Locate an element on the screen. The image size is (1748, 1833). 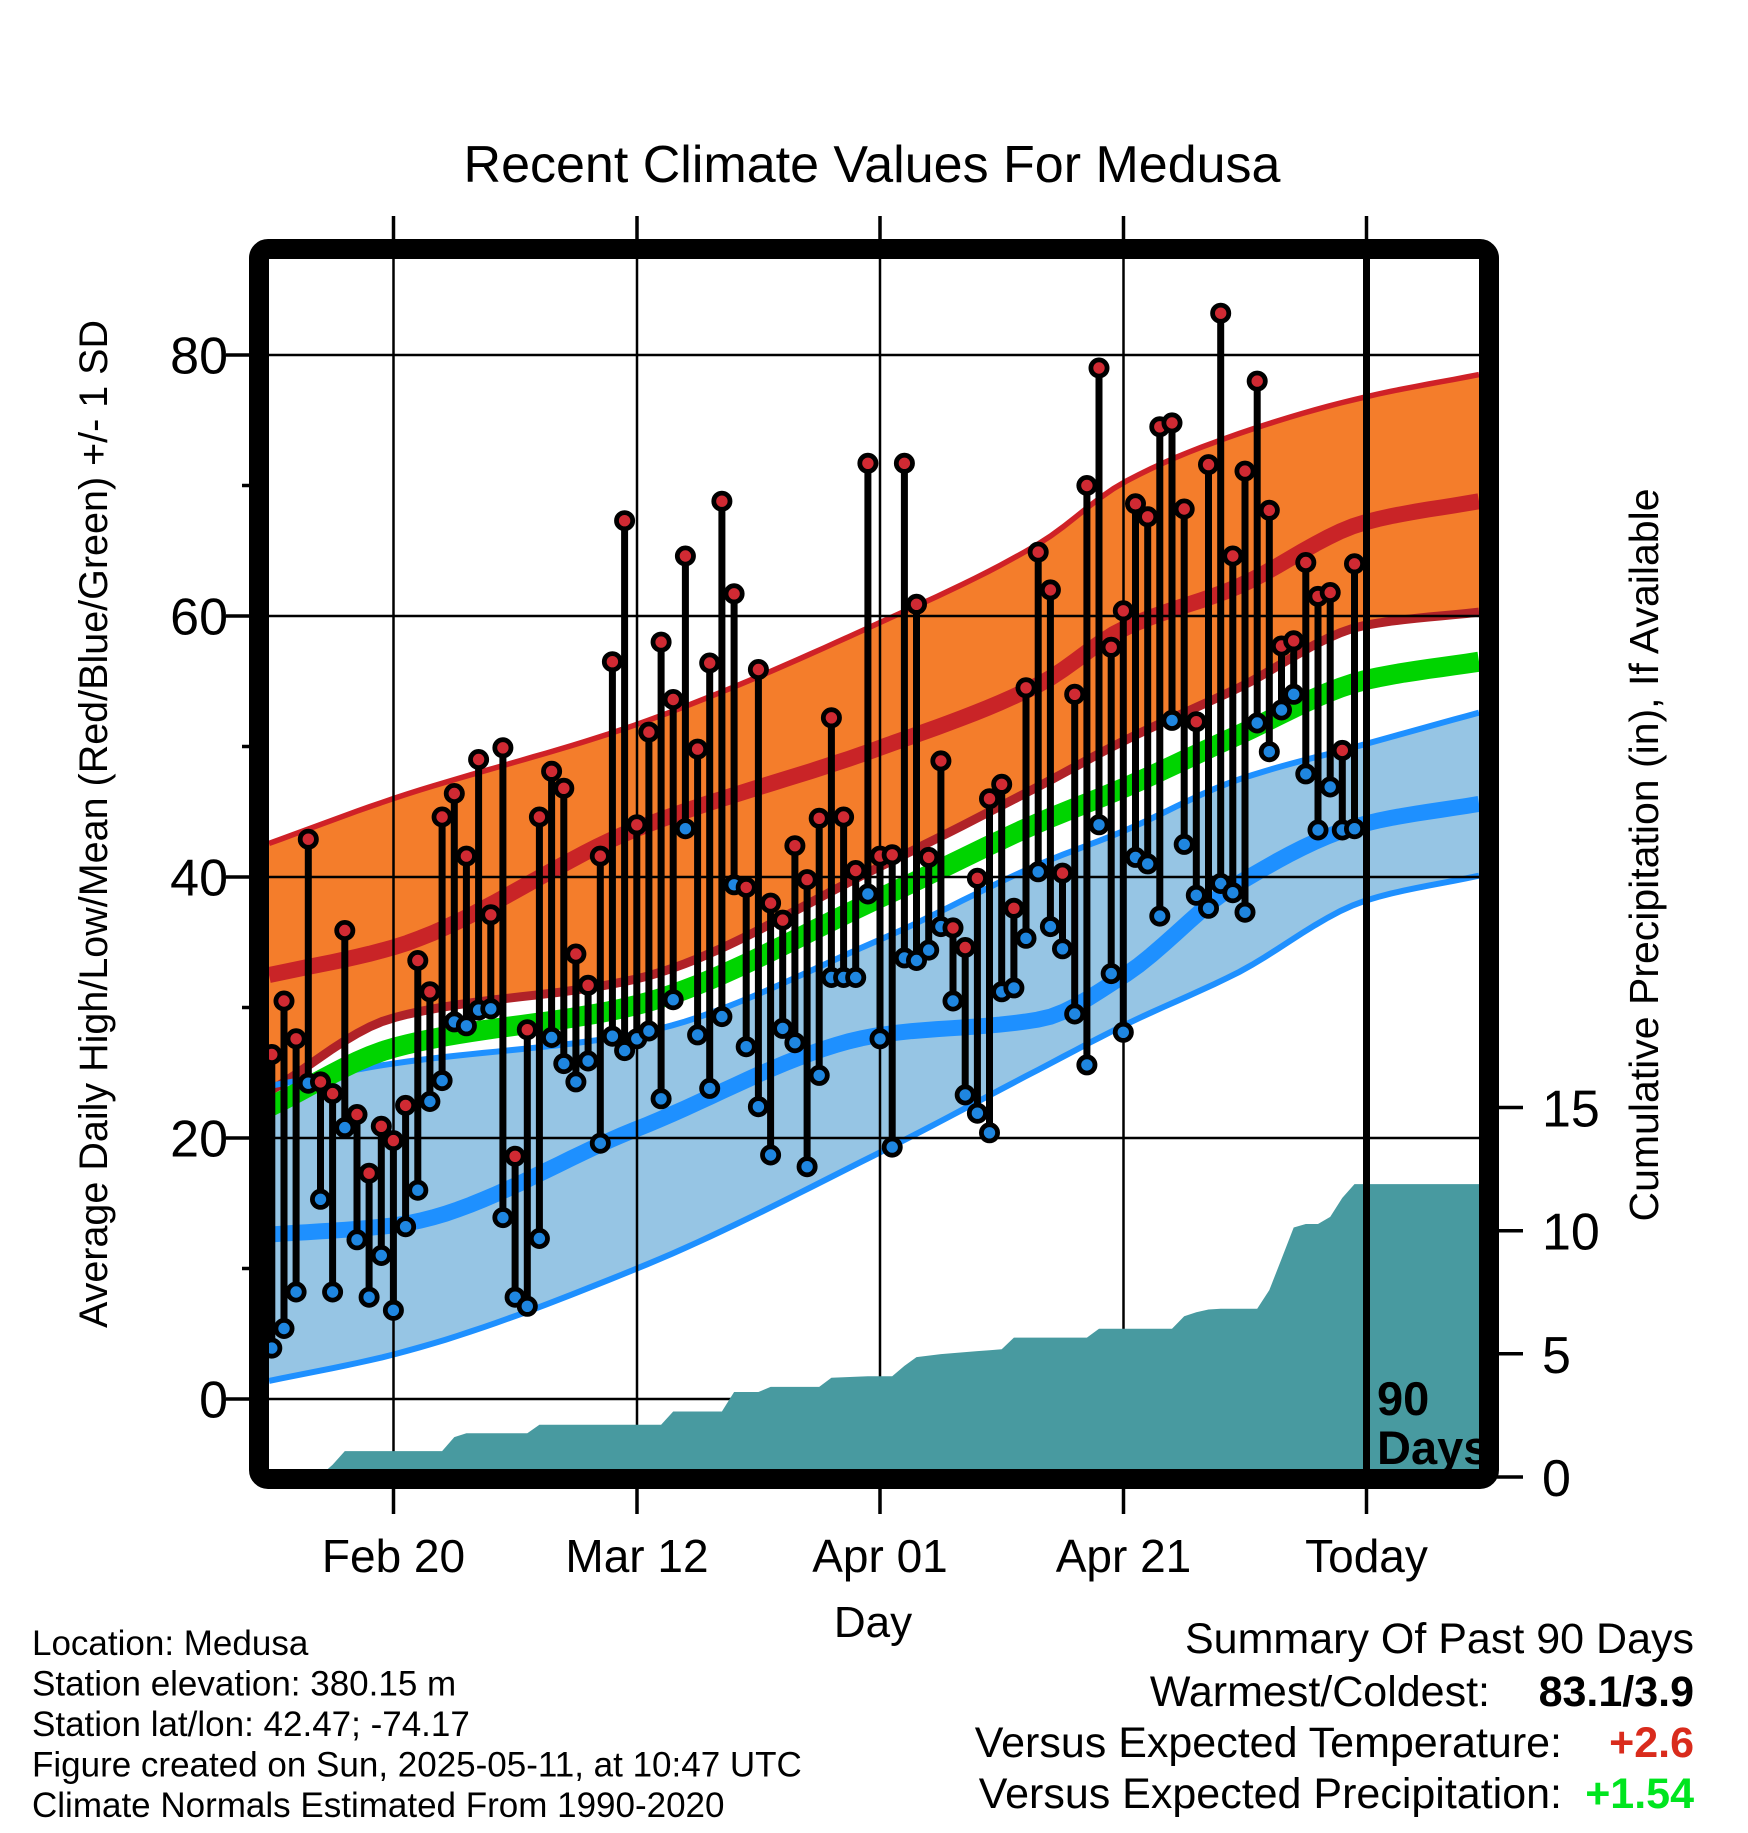
svg-text: Apr 21 is located at coordinates (1124, 1556).